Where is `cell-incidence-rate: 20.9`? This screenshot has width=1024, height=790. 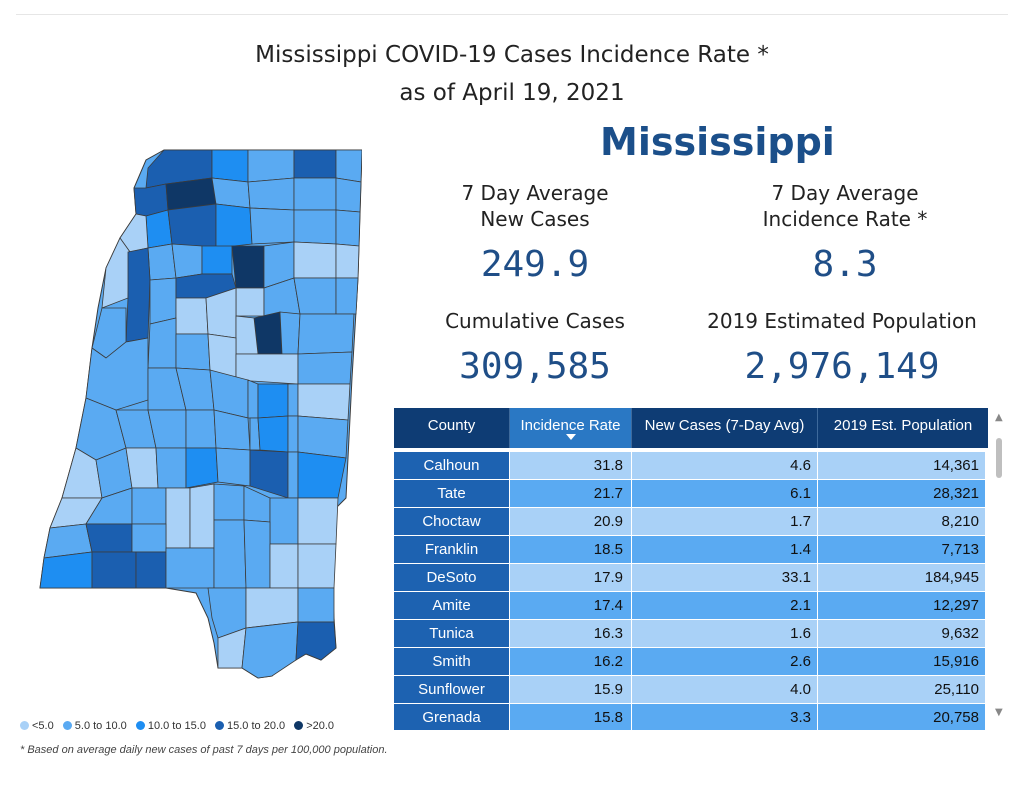 cell-incidence-rate: 20.9 is located at coordinates (571, 522).